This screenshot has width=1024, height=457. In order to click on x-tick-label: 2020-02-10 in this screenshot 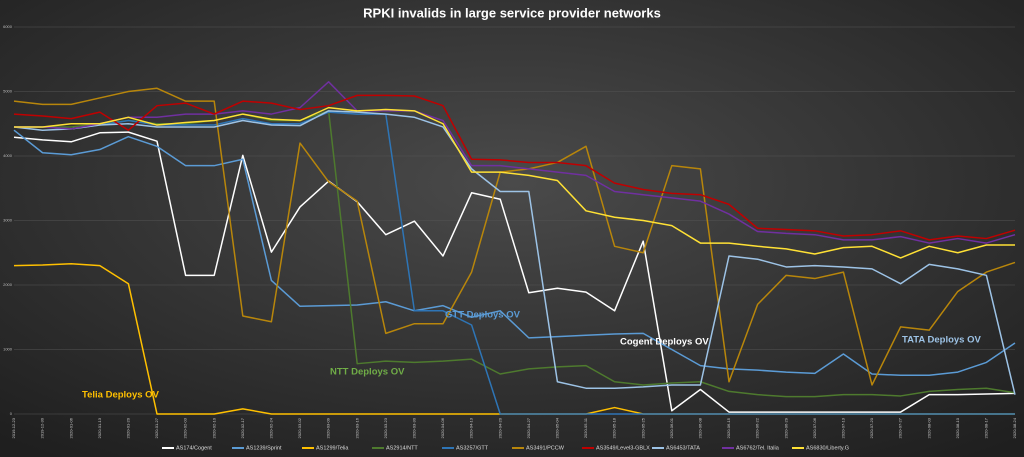, I will do `click(213, 427)`.